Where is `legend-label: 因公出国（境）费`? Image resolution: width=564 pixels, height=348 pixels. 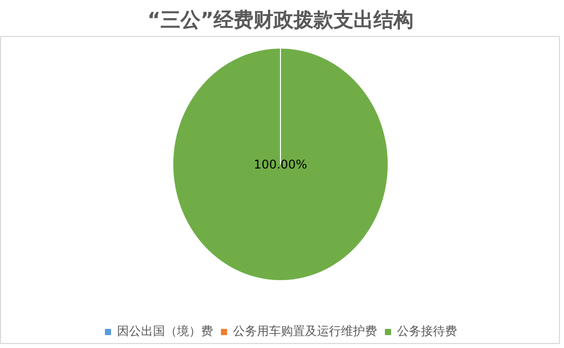
legend-label: 因公出国（境）费 is located at coordinates (165, 331).